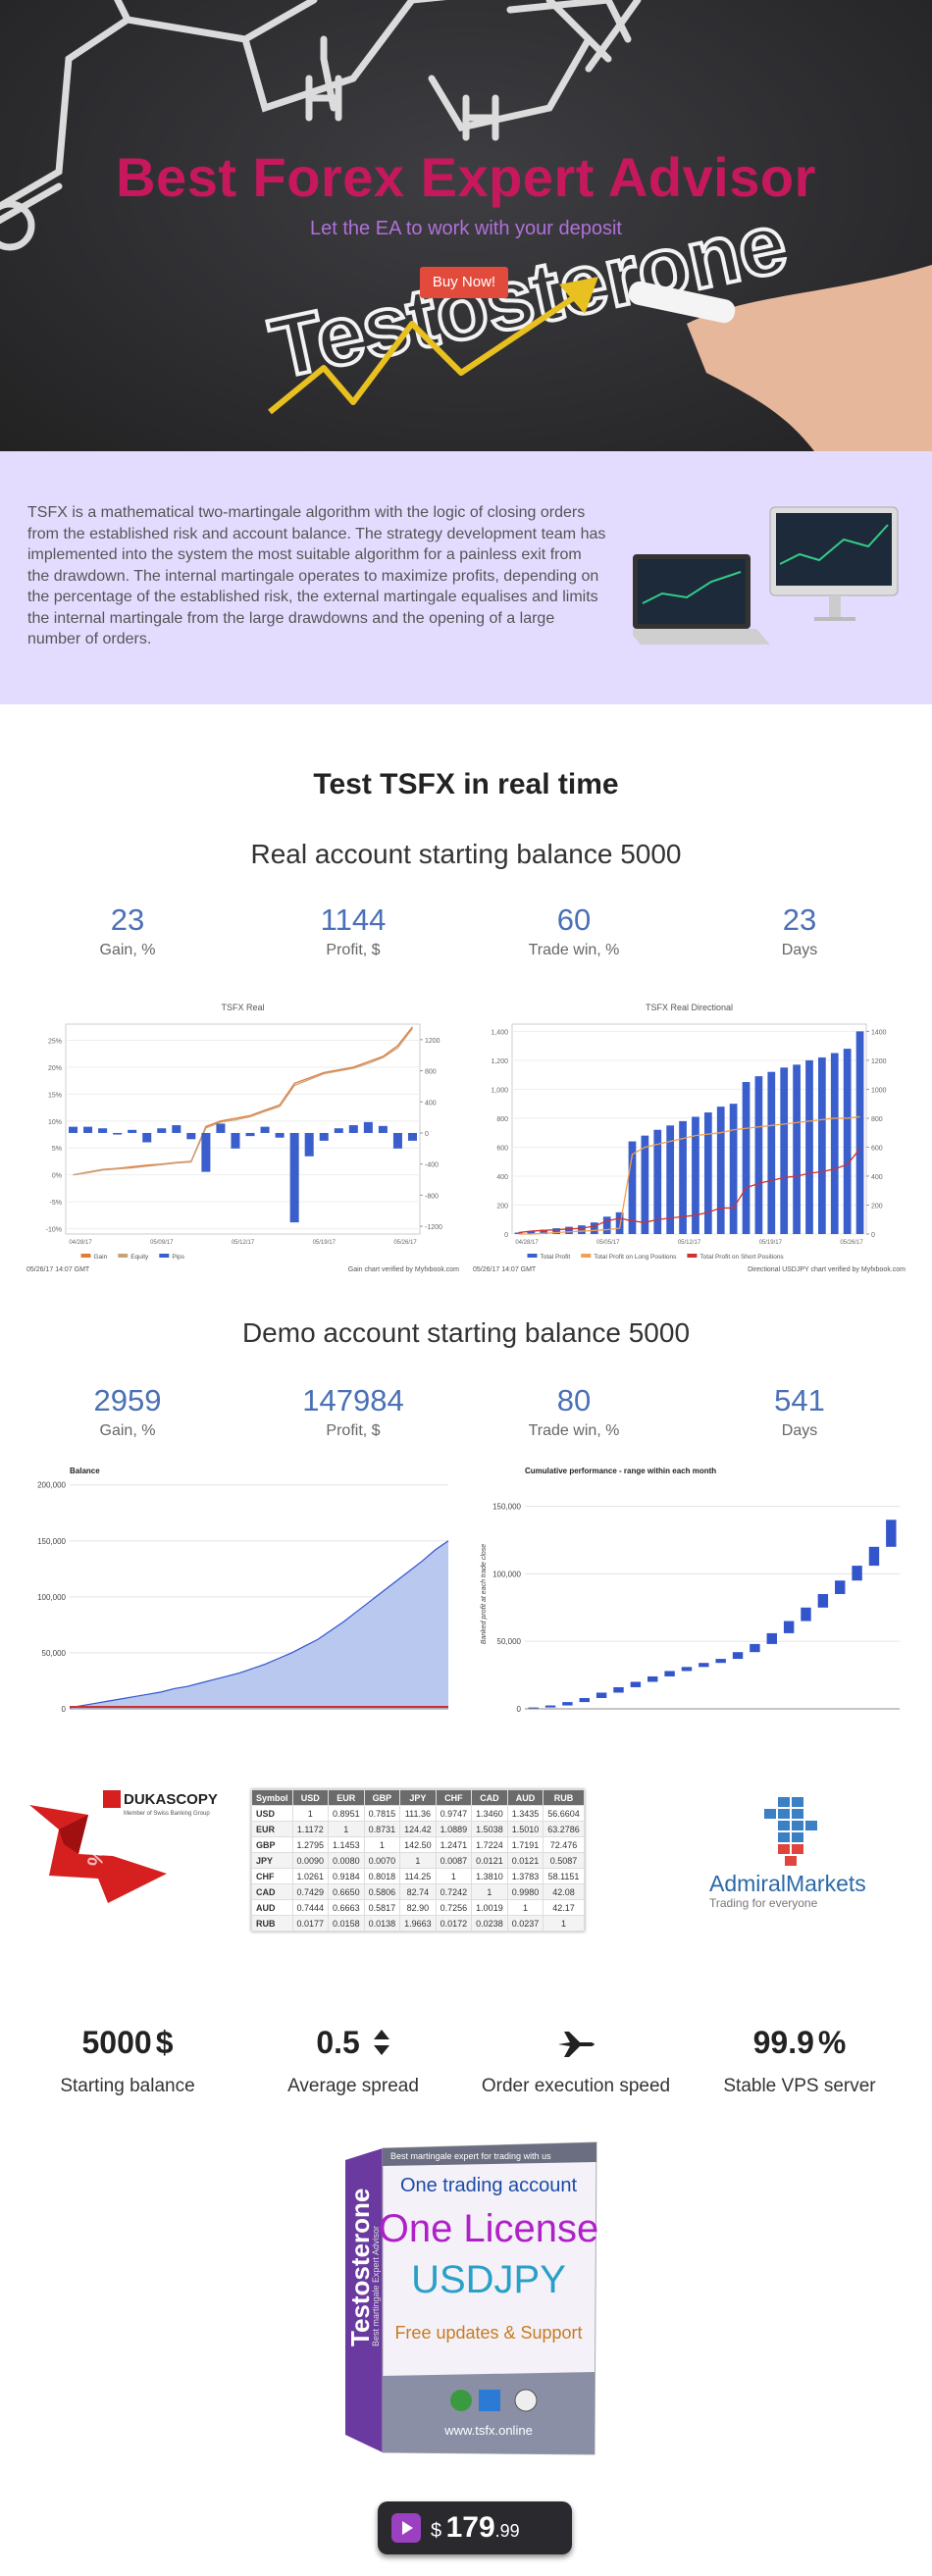 Image resolution: width=932 pixels, height=2576 pixels. Describe the element at coordinates (454, 1860) in the screenshot. I see `table-cell: 0.0087` at that location.